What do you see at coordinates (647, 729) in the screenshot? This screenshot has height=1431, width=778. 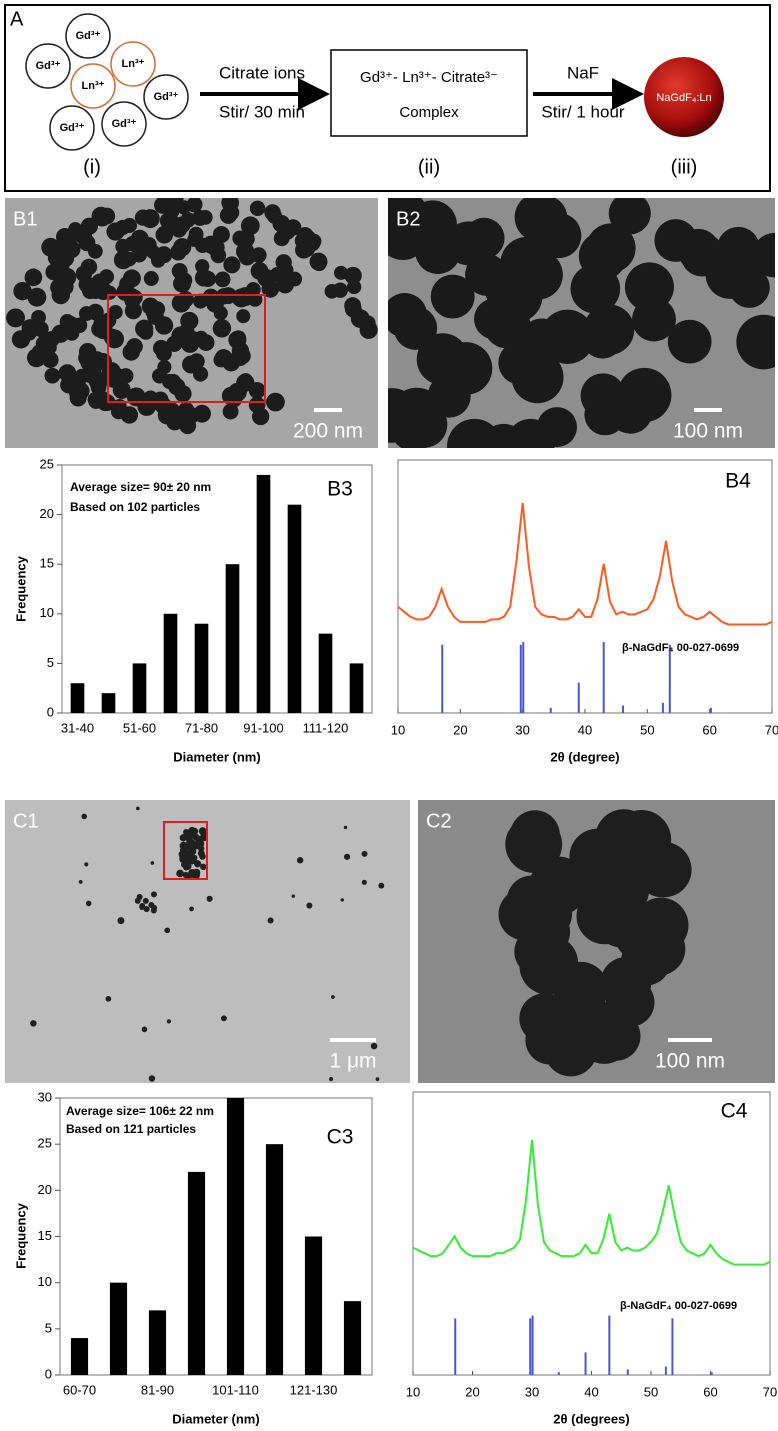 I see `x-tick-label: 50` at bounding box center [647, 729].